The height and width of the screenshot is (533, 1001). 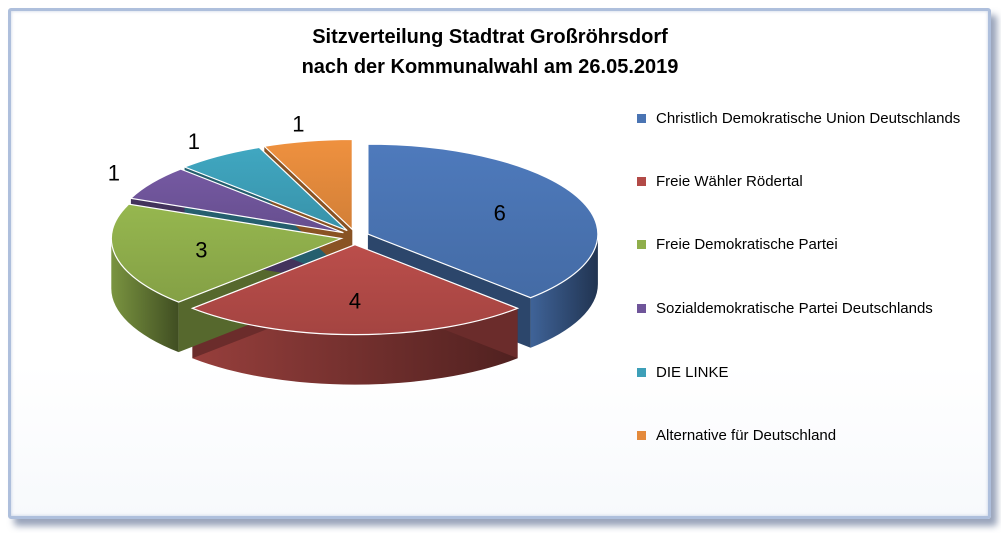 I want to click on pie-side-fdp, so click(x=145, y=295).